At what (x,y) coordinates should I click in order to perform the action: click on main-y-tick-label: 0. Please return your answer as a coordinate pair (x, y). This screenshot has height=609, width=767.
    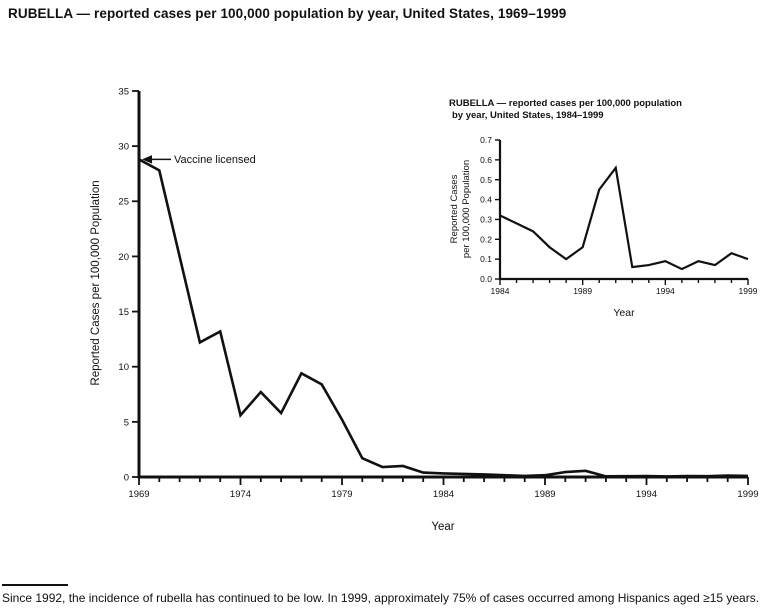
    Looking at the image, I should click on (126, 477).